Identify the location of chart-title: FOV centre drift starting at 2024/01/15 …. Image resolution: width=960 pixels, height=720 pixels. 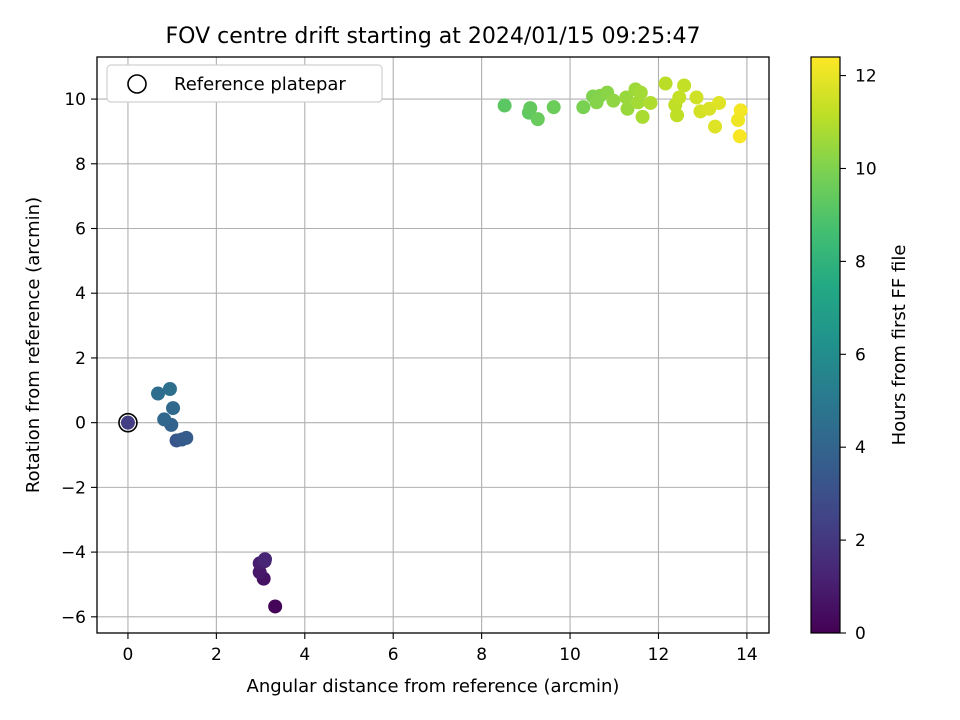
(433, 36).